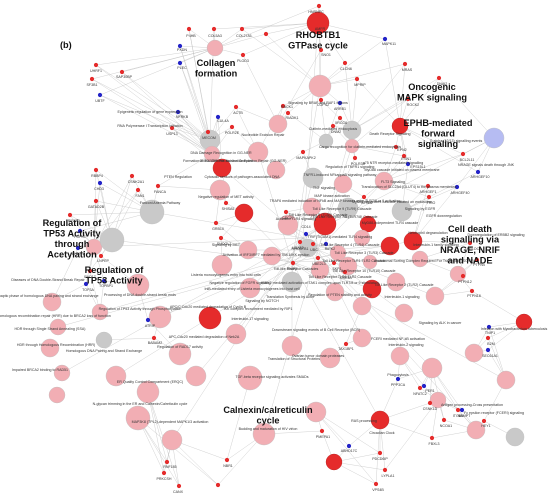 This screenshot has width=550, height=503. Describe the element at coordinates (413, 105) in the screenshot. I see `gene-label: ROCK2` at that location.